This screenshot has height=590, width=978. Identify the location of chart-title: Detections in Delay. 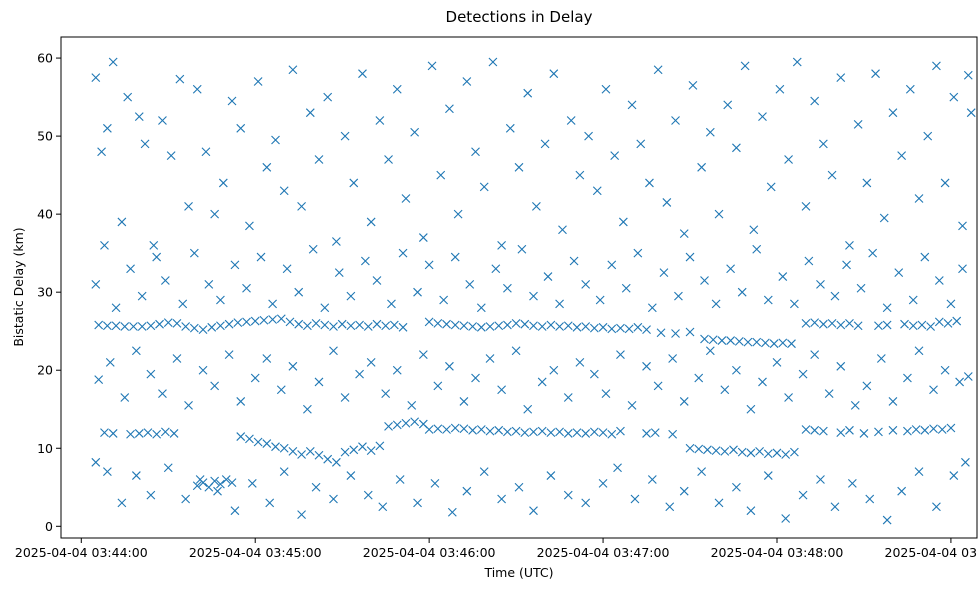
(519, 17).